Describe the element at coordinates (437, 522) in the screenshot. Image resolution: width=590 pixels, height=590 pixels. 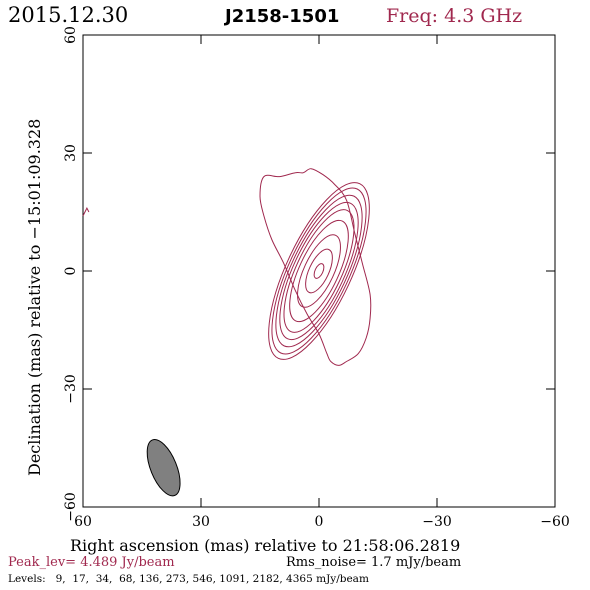
I see `x-tick-label: −30` at that location.